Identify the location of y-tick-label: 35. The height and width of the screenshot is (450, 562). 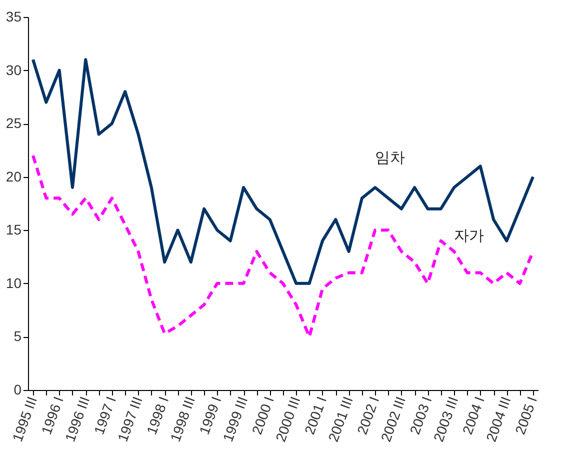
(14, 16).